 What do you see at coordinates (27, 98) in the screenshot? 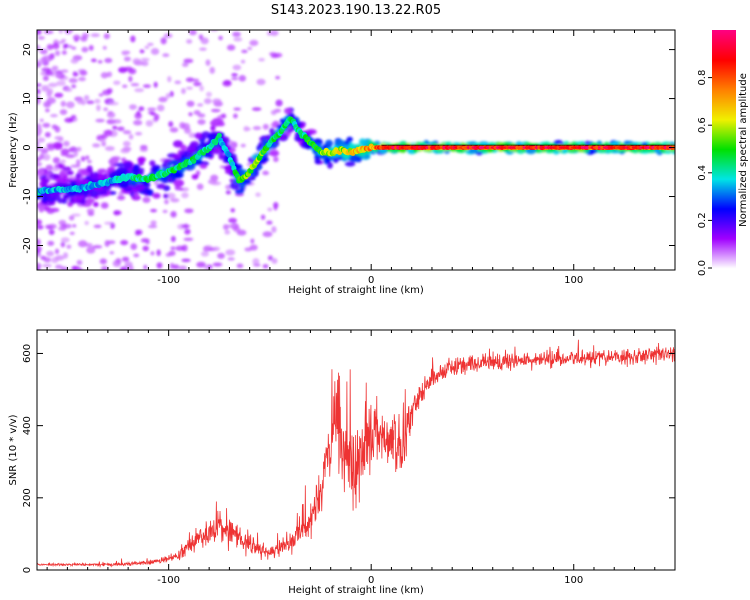
I see `spectrogram-y-tick-label: 10` at bounding box center [27, 98].